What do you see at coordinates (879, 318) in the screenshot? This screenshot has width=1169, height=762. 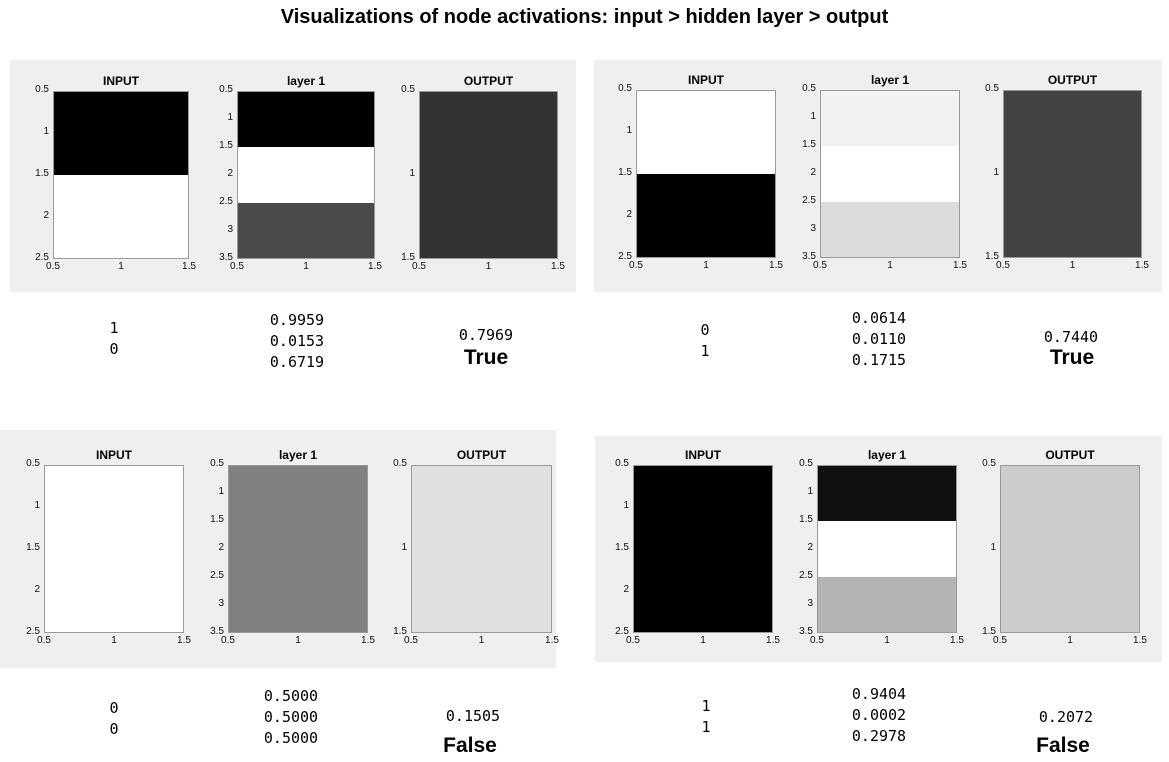 I see `hidden-value: 0.0614` at bounding box center [879, 318].